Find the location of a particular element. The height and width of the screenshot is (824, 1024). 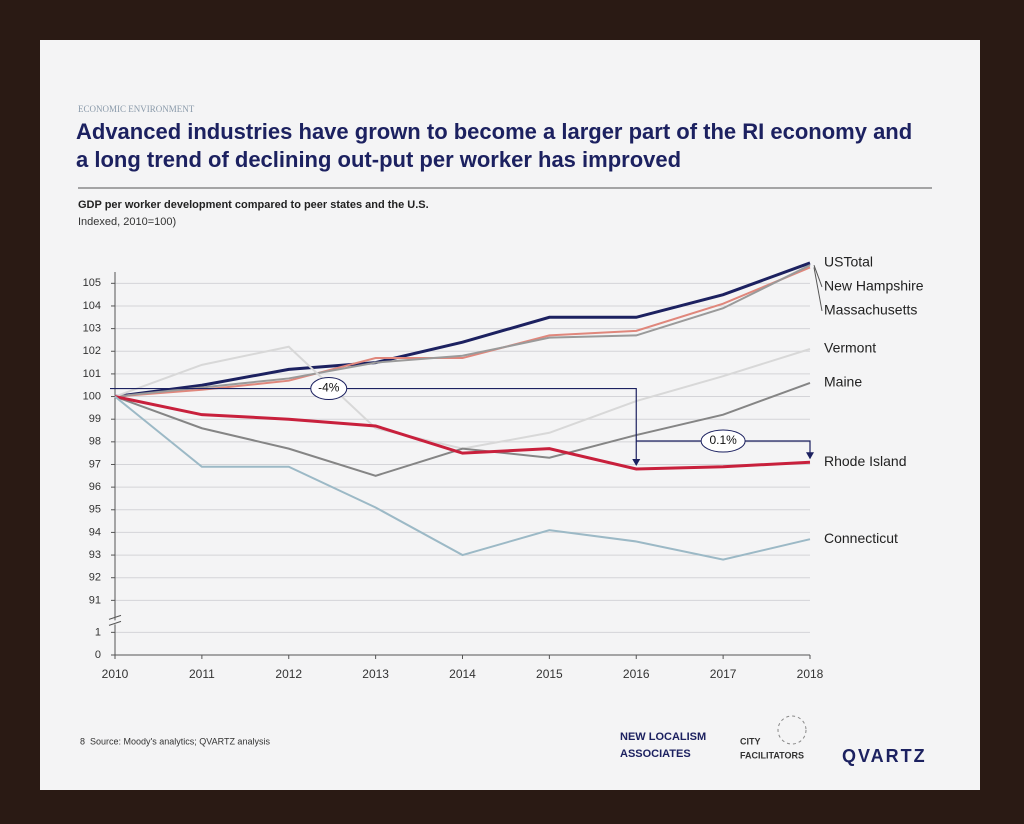

y-tick-label: 98 is located at coordinates (95, 442).